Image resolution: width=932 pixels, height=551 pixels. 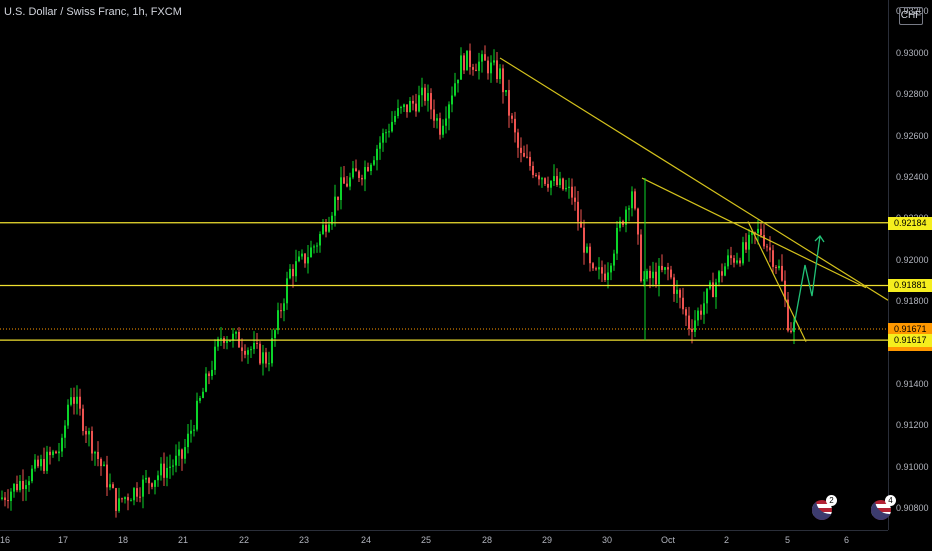 What do you see at coordinates (911, 16) in the screenshot?
I see `currency-badge: CHF` at bounding box center [911, 16].